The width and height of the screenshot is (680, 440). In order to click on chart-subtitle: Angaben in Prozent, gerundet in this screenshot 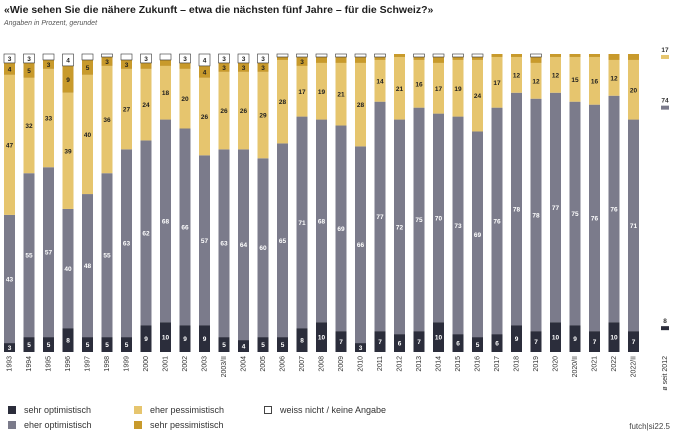, I will do `click(51, 23)`.